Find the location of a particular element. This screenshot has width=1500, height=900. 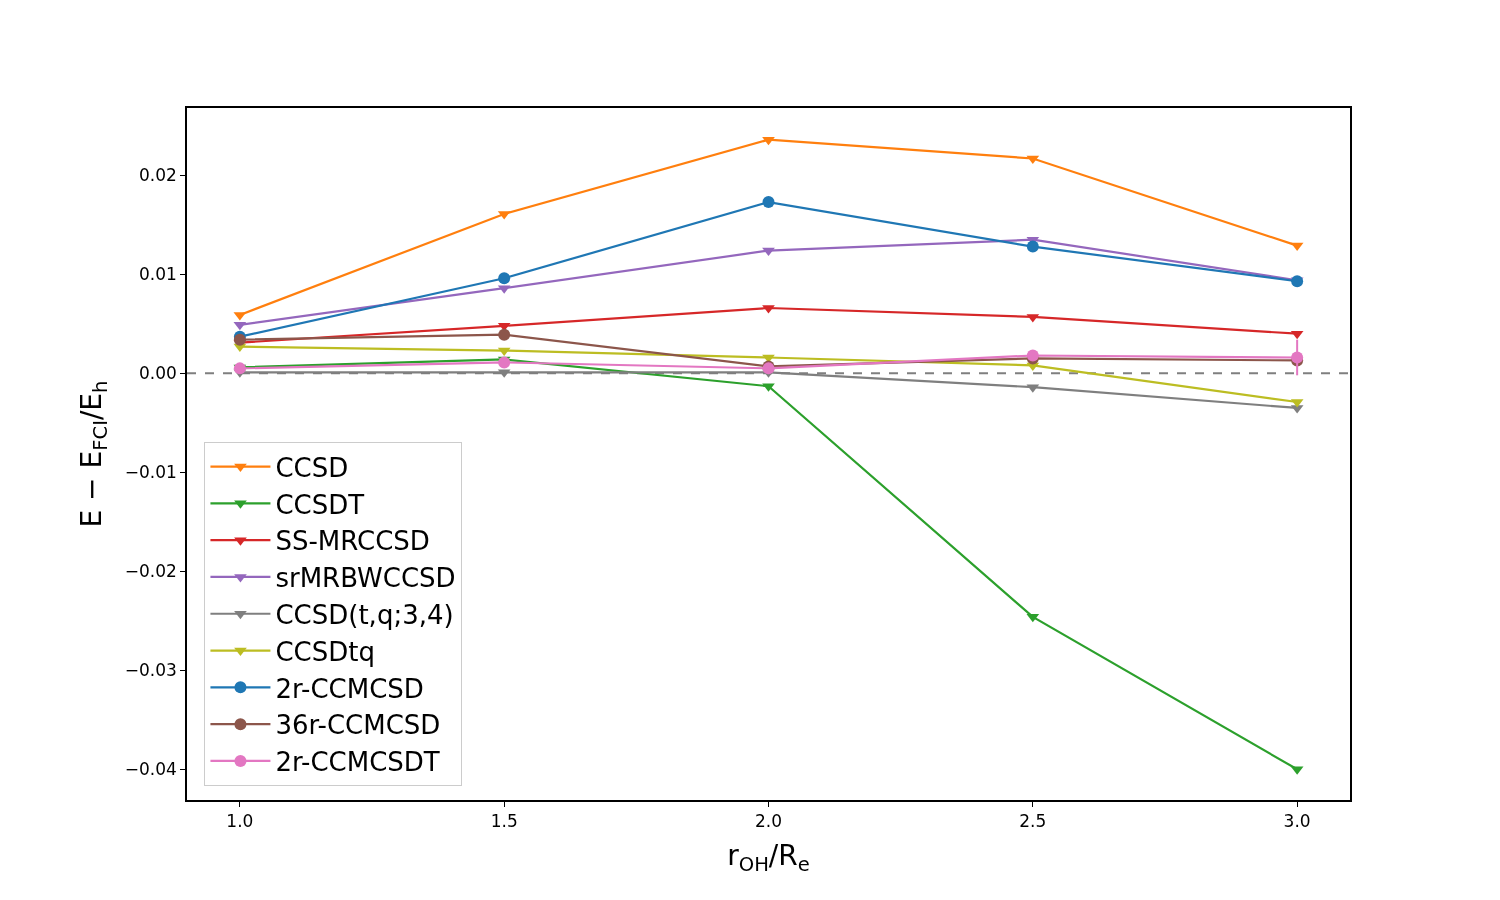

legend-label: SS-MRCCSD is located at coordinates (352, 541).